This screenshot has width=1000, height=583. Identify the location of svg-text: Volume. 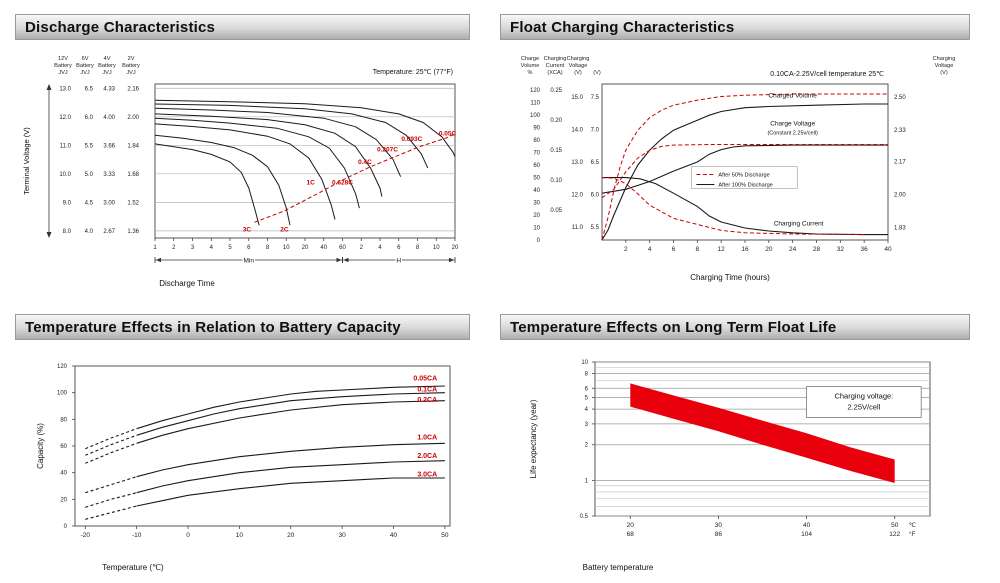
(530, 66).